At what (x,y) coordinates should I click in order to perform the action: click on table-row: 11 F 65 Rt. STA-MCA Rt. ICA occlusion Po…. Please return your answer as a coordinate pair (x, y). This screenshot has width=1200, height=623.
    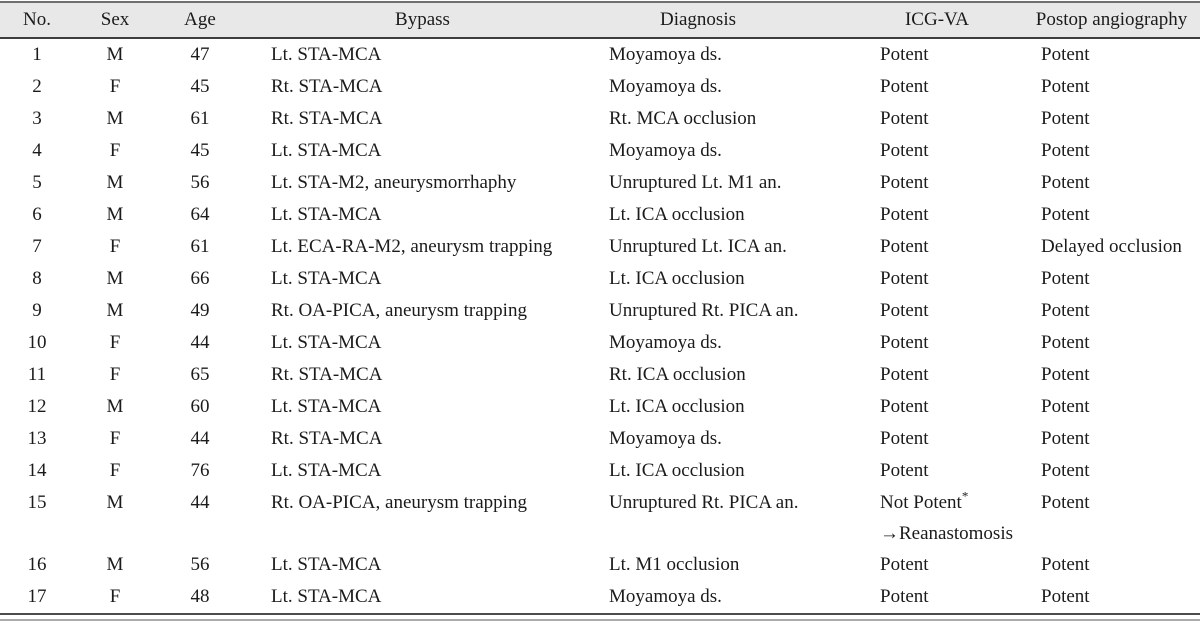
    Looking at the image, I should click on (600, 375).